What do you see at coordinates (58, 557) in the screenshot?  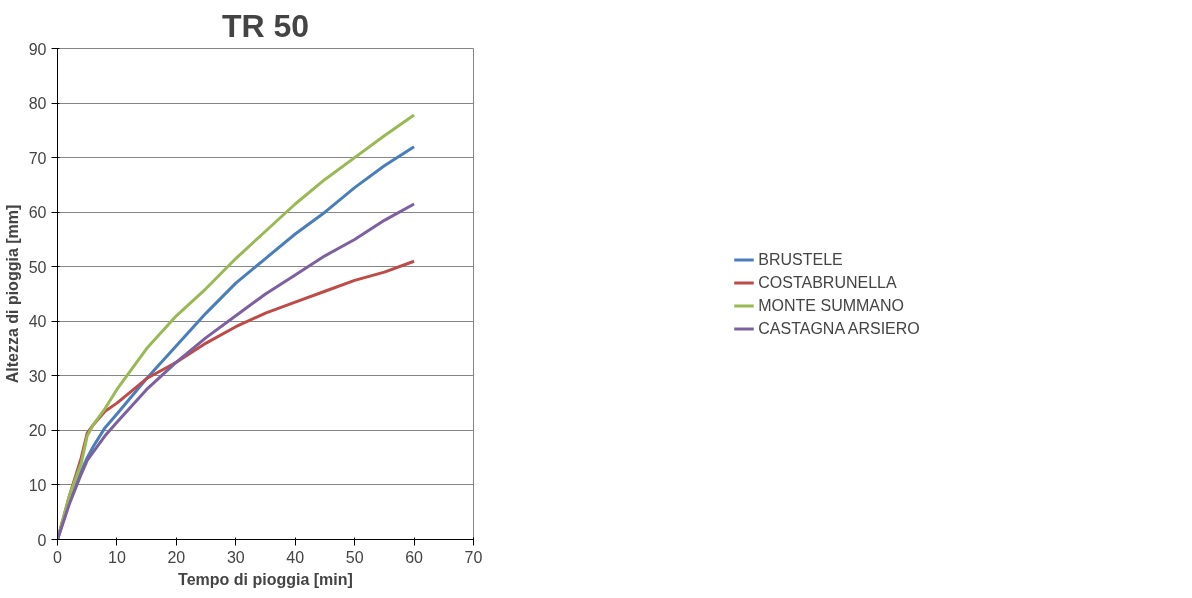 I see `x-tick-label: 0` at bounding box center [58, 557].